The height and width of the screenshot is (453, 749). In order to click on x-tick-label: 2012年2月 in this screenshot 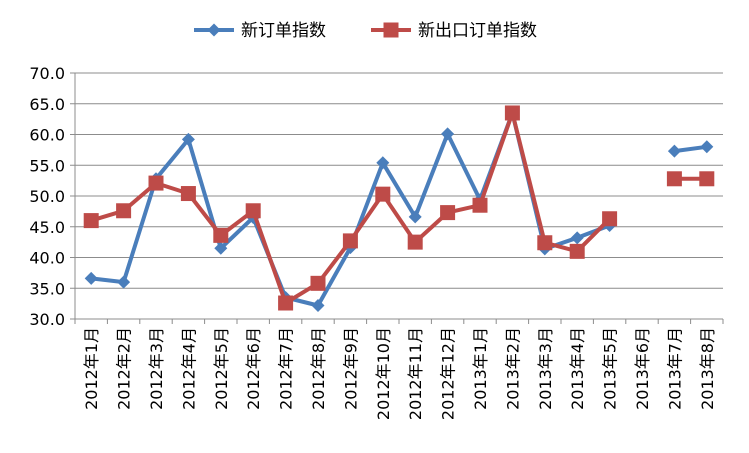, I will do `click(124, 368)`.